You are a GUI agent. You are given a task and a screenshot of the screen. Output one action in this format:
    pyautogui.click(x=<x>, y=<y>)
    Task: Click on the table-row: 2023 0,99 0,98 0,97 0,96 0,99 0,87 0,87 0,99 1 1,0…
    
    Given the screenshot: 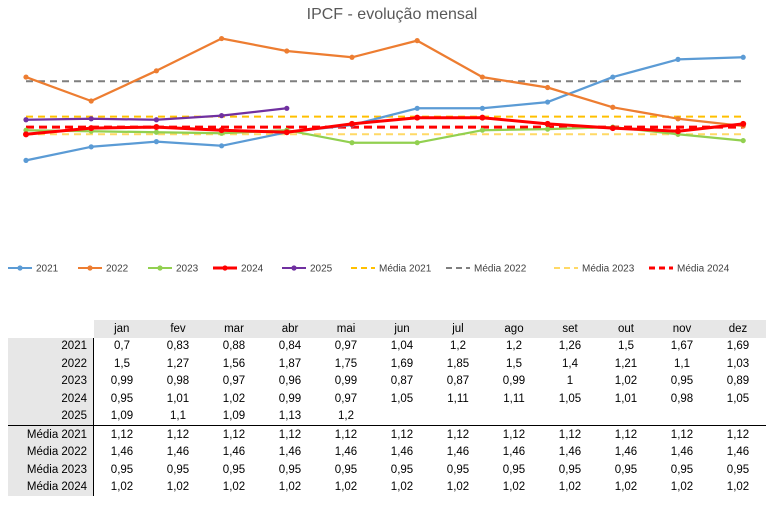 What is the action you would take?
    pyautogui.click(x=387, y=381)
    